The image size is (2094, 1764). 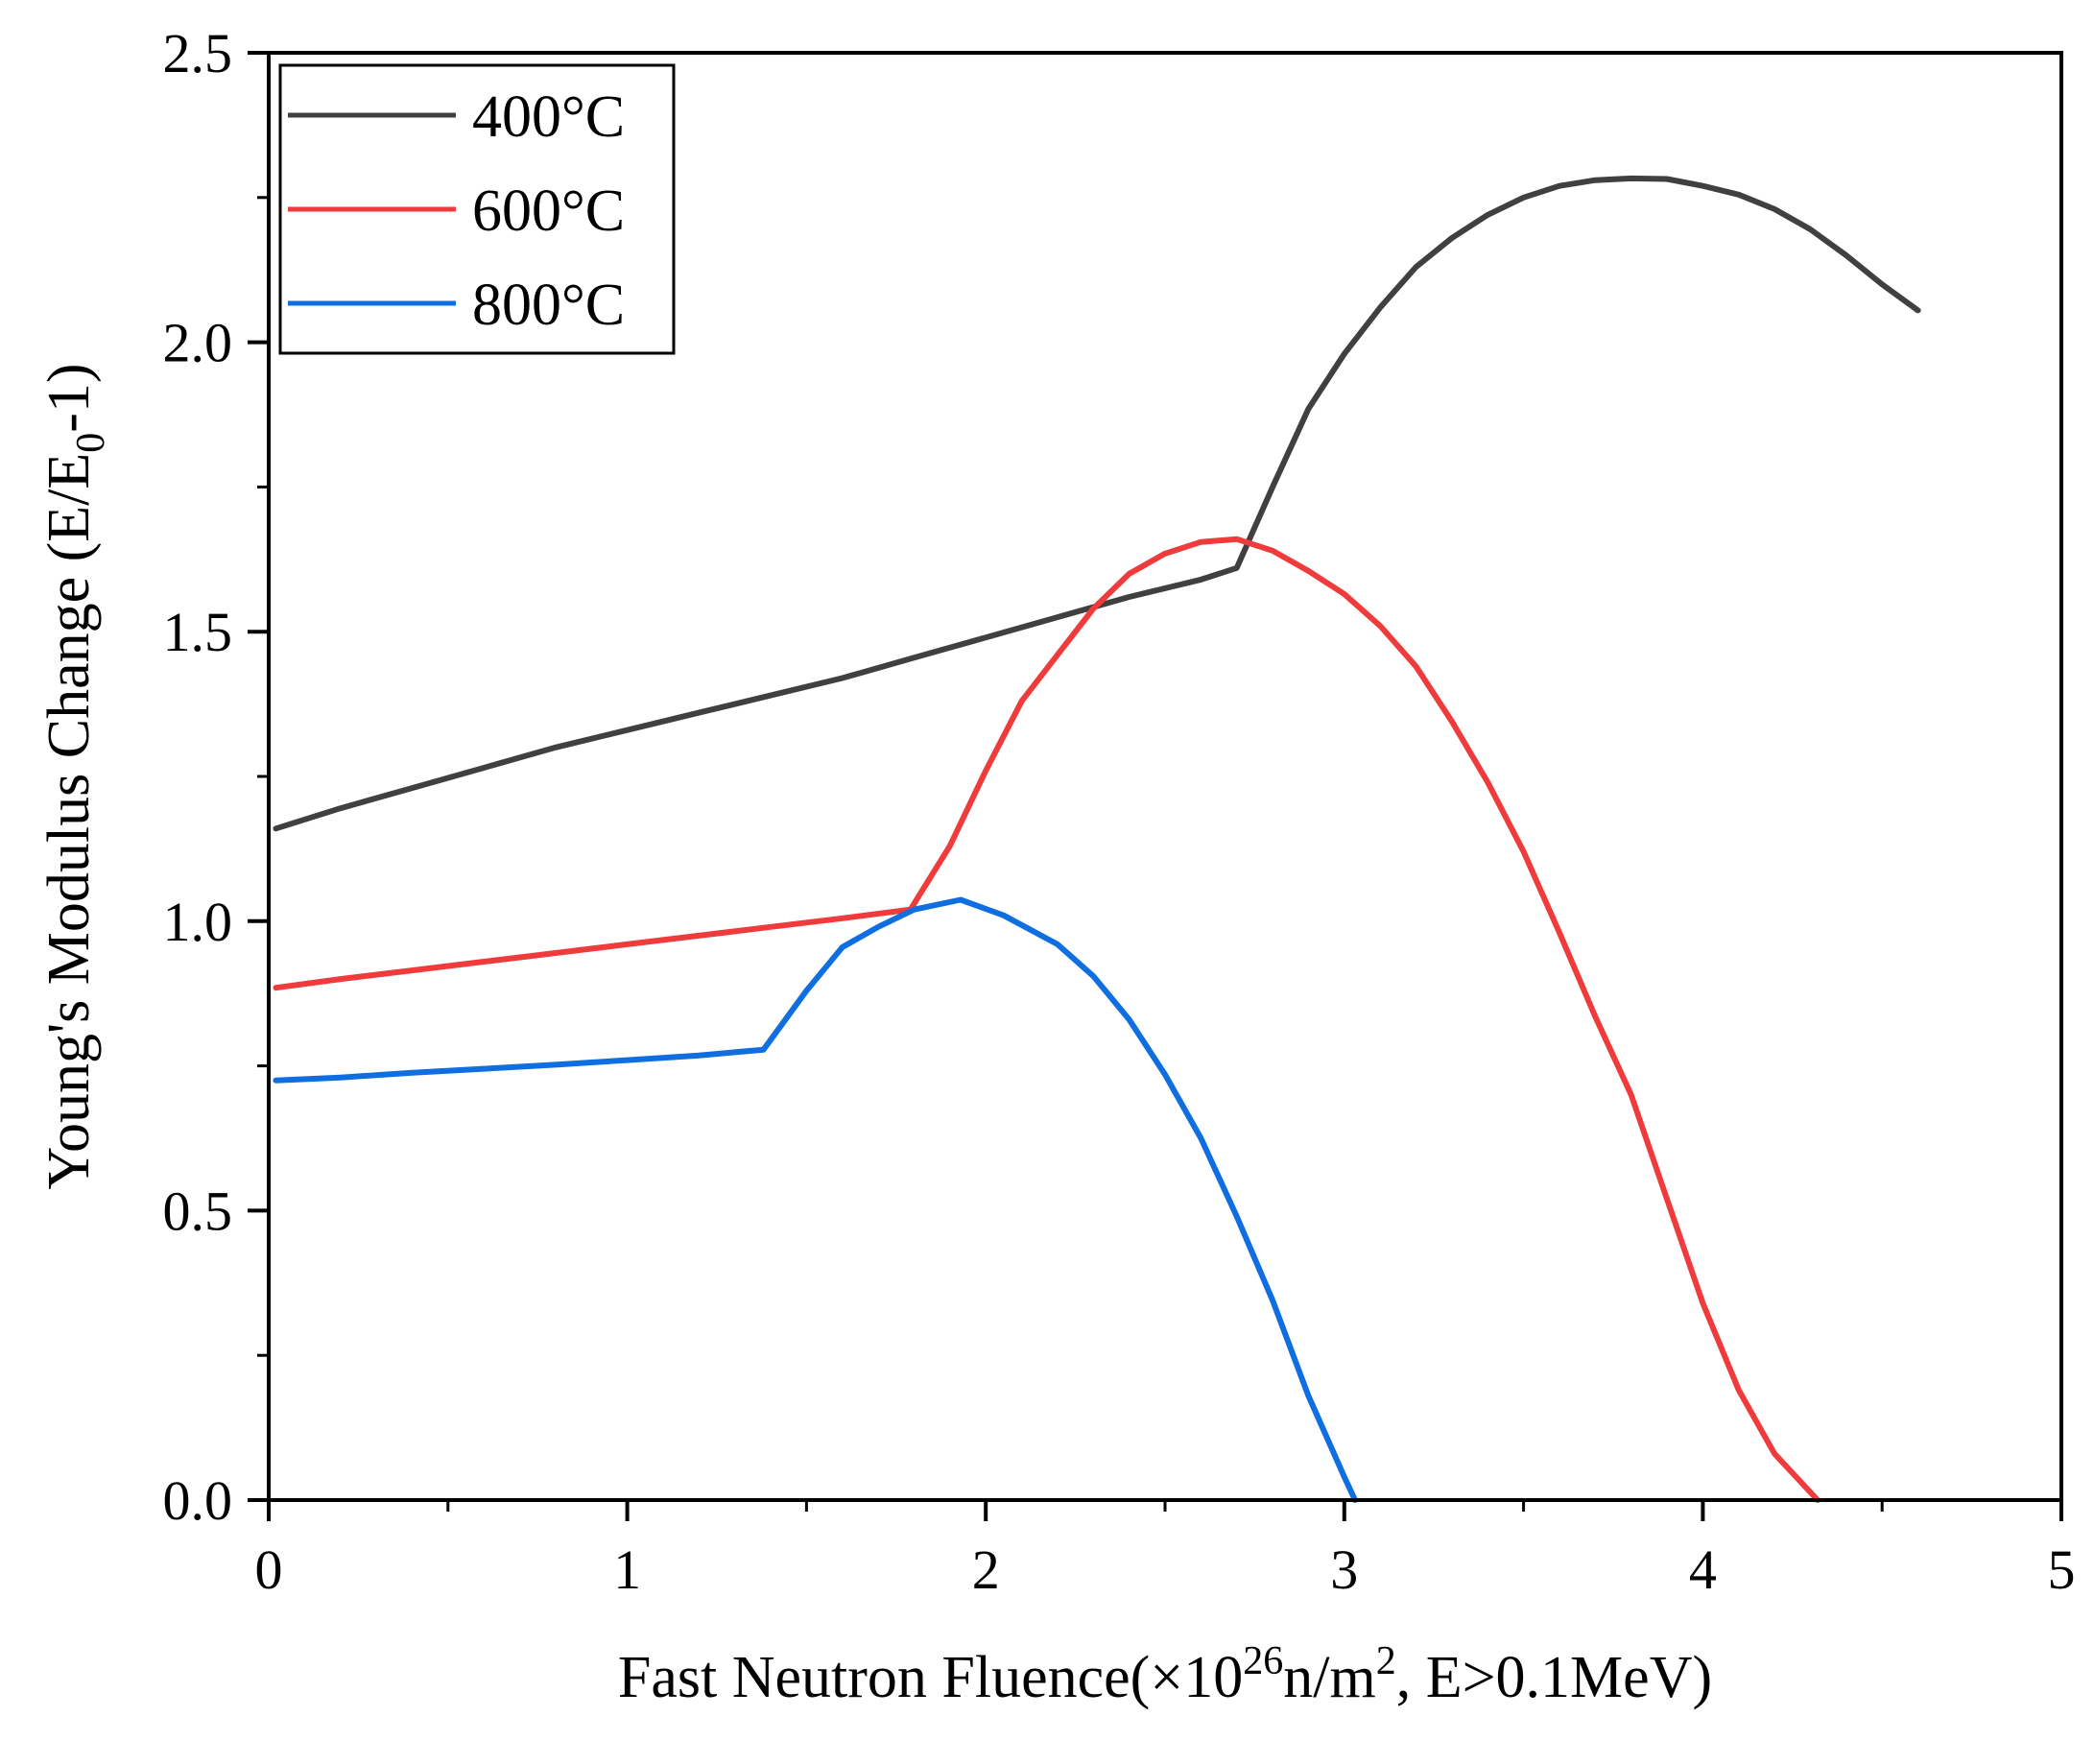 What do you see at coordinates (1344, 1569) in the screenshot?
I see `x-tick-label: 3` at bounding box center [1344, 1569].